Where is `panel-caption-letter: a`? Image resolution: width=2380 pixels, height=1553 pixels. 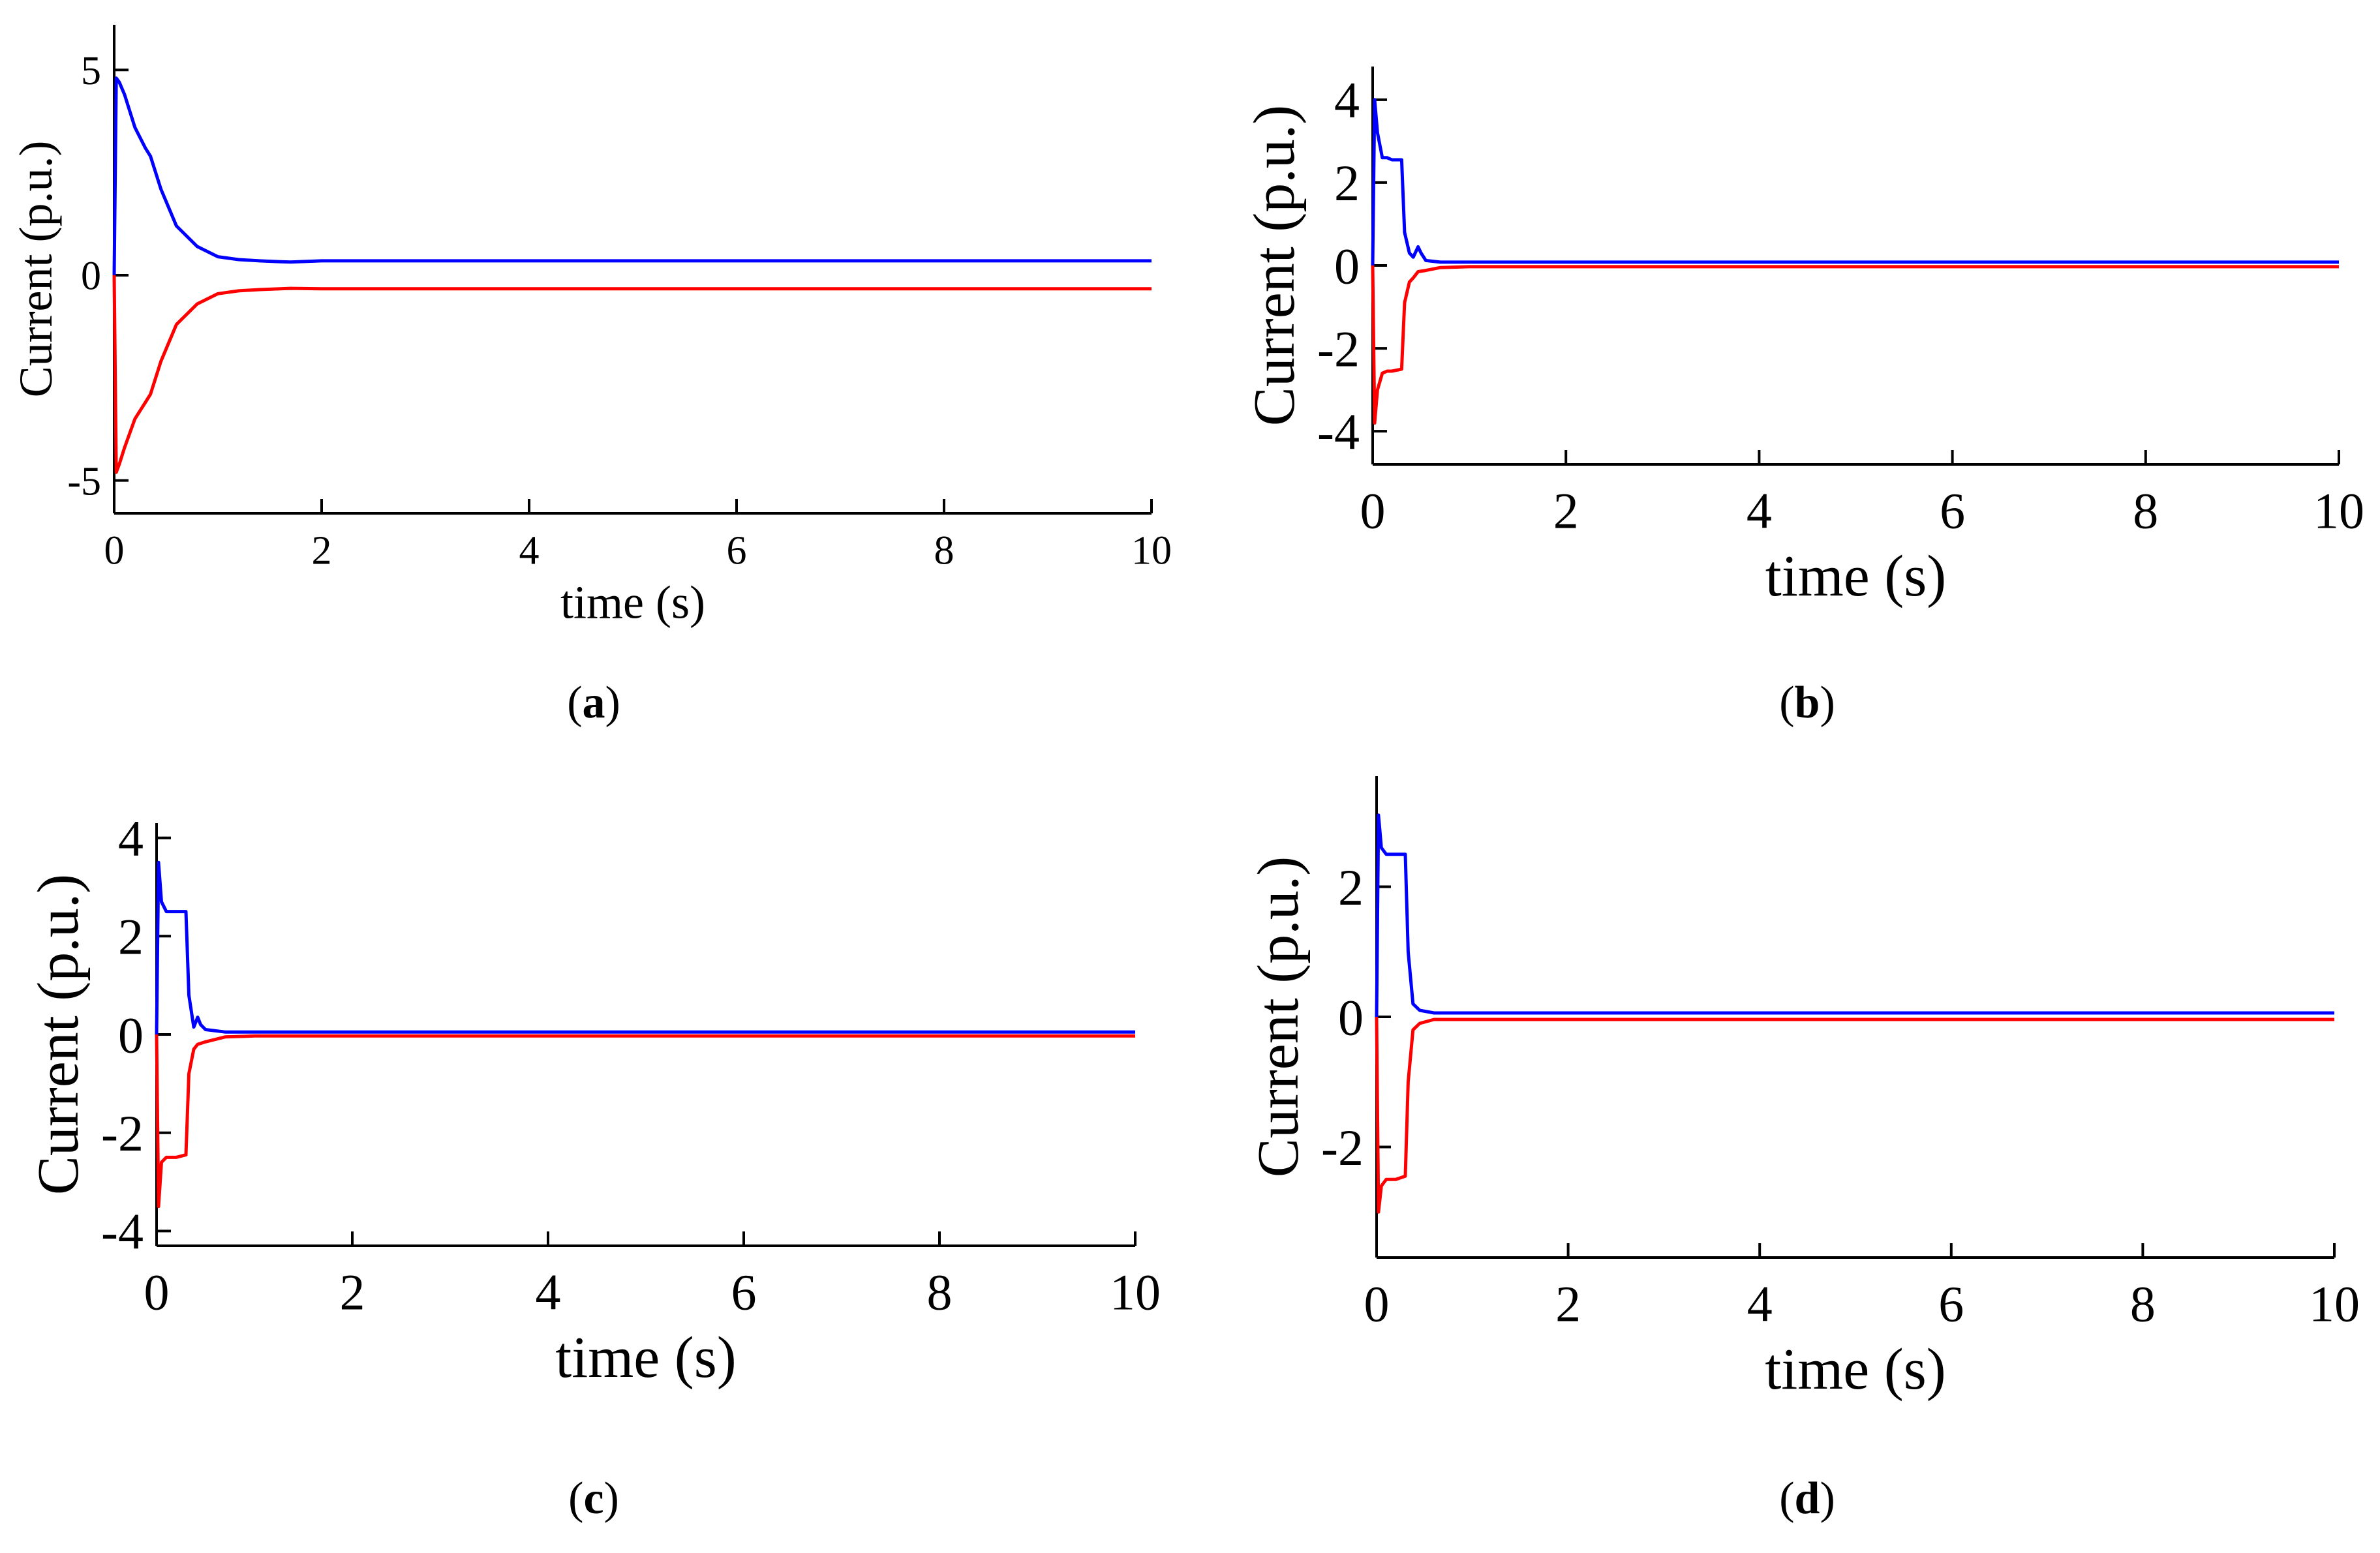
panel-caption-letter: a is located at coordinates (594, 703).